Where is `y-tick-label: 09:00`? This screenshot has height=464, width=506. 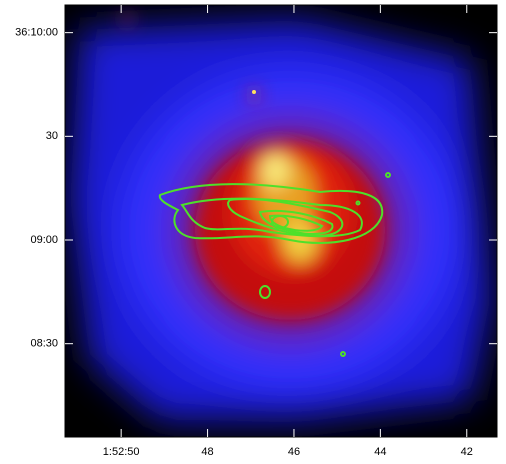 y-tick-label: 09:00 is located at coordinates (44, 240).